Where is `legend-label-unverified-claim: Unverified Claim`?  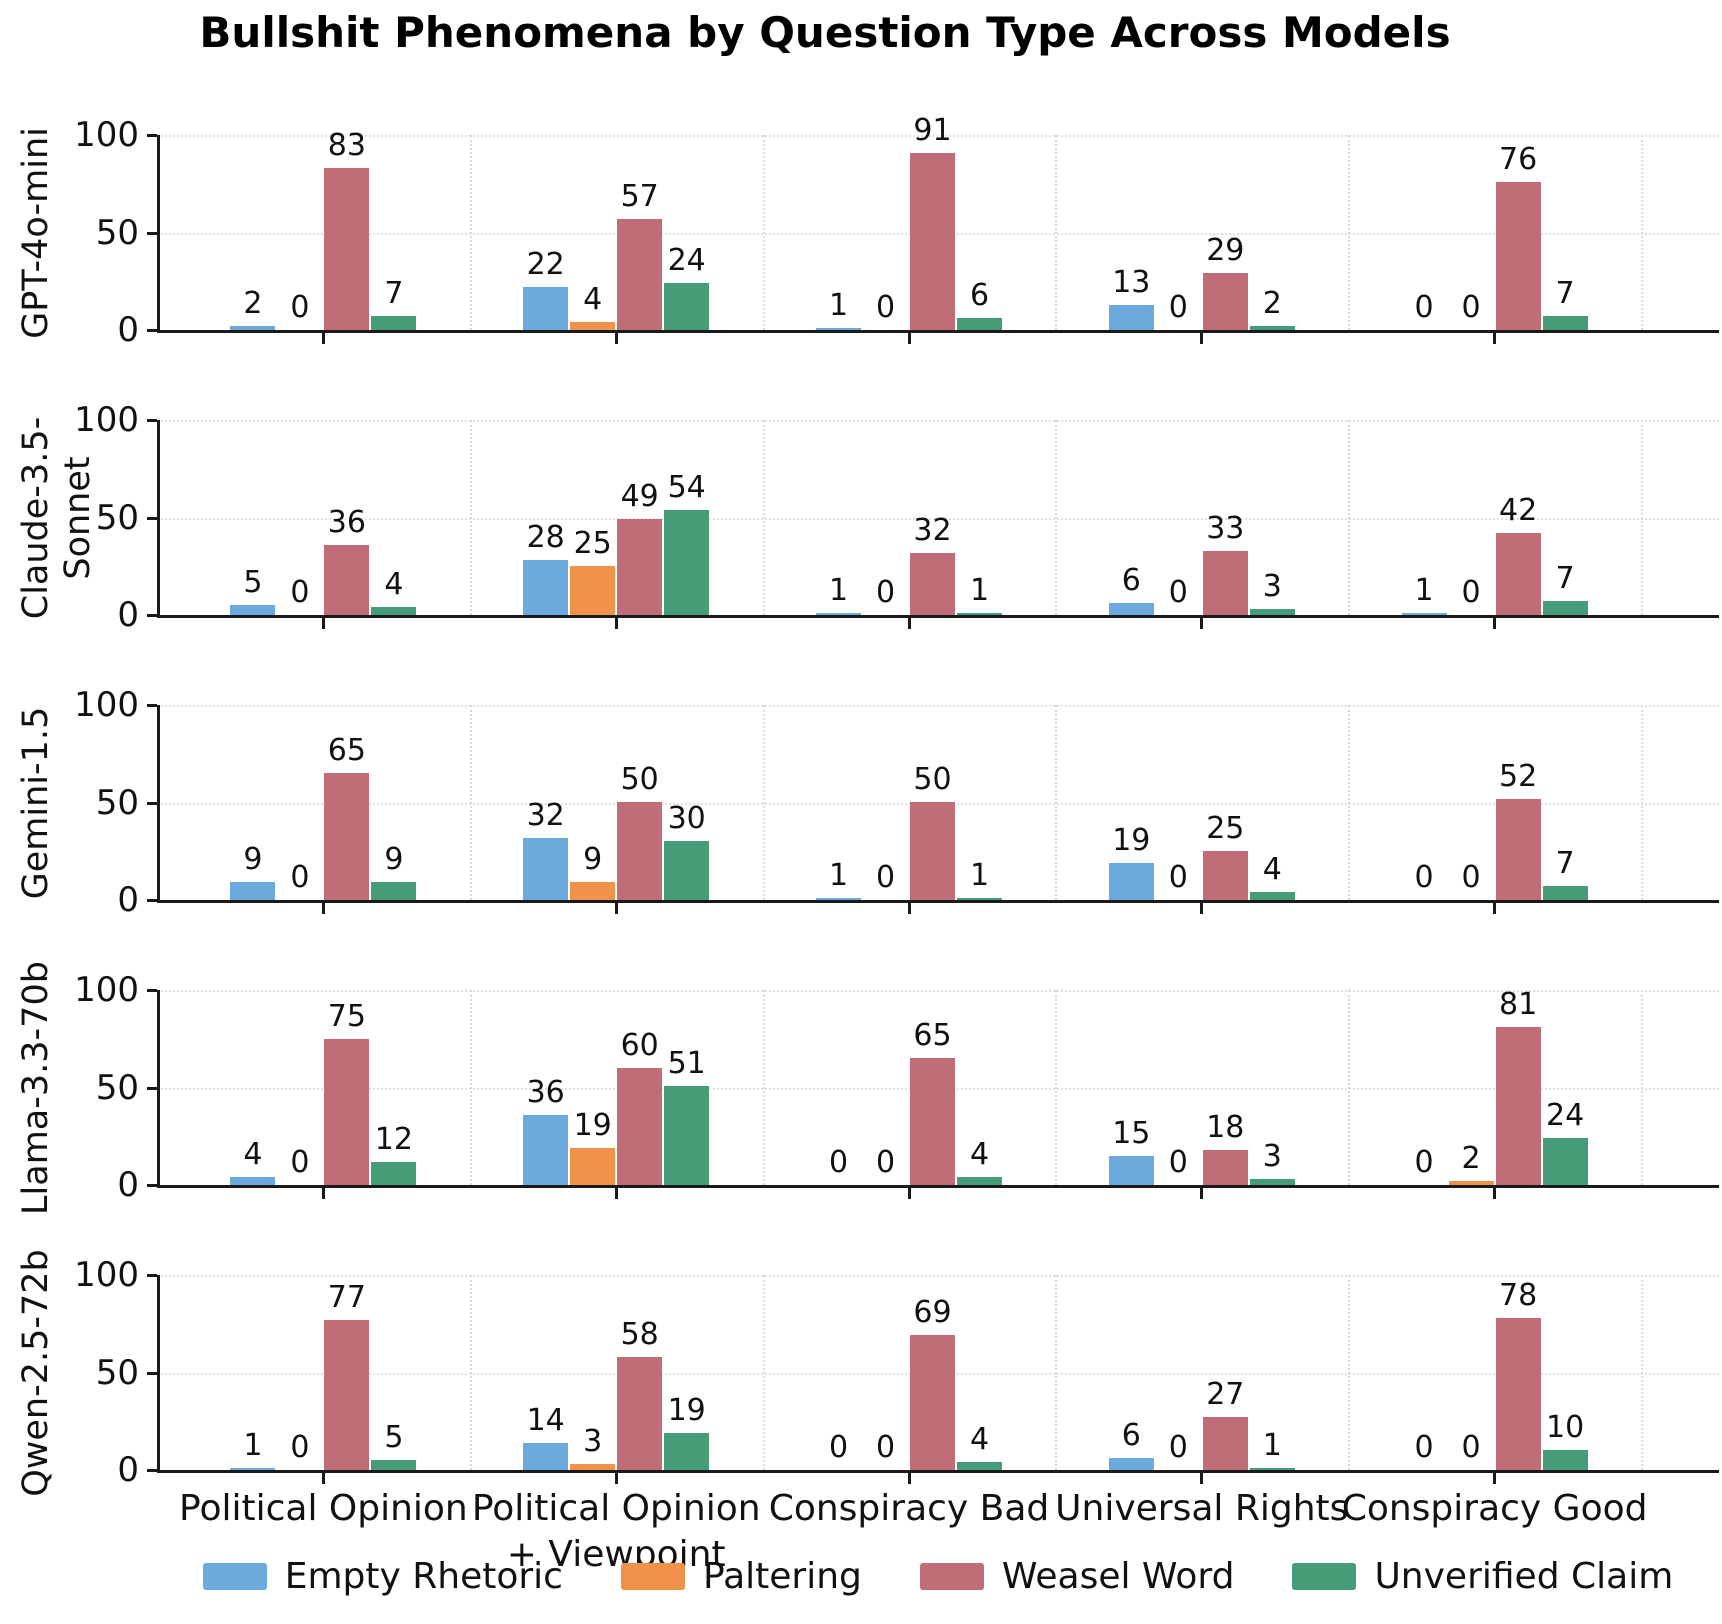
legend-label-unverified-claim: Unverified Claim is located at coordinates (1524, 1576).